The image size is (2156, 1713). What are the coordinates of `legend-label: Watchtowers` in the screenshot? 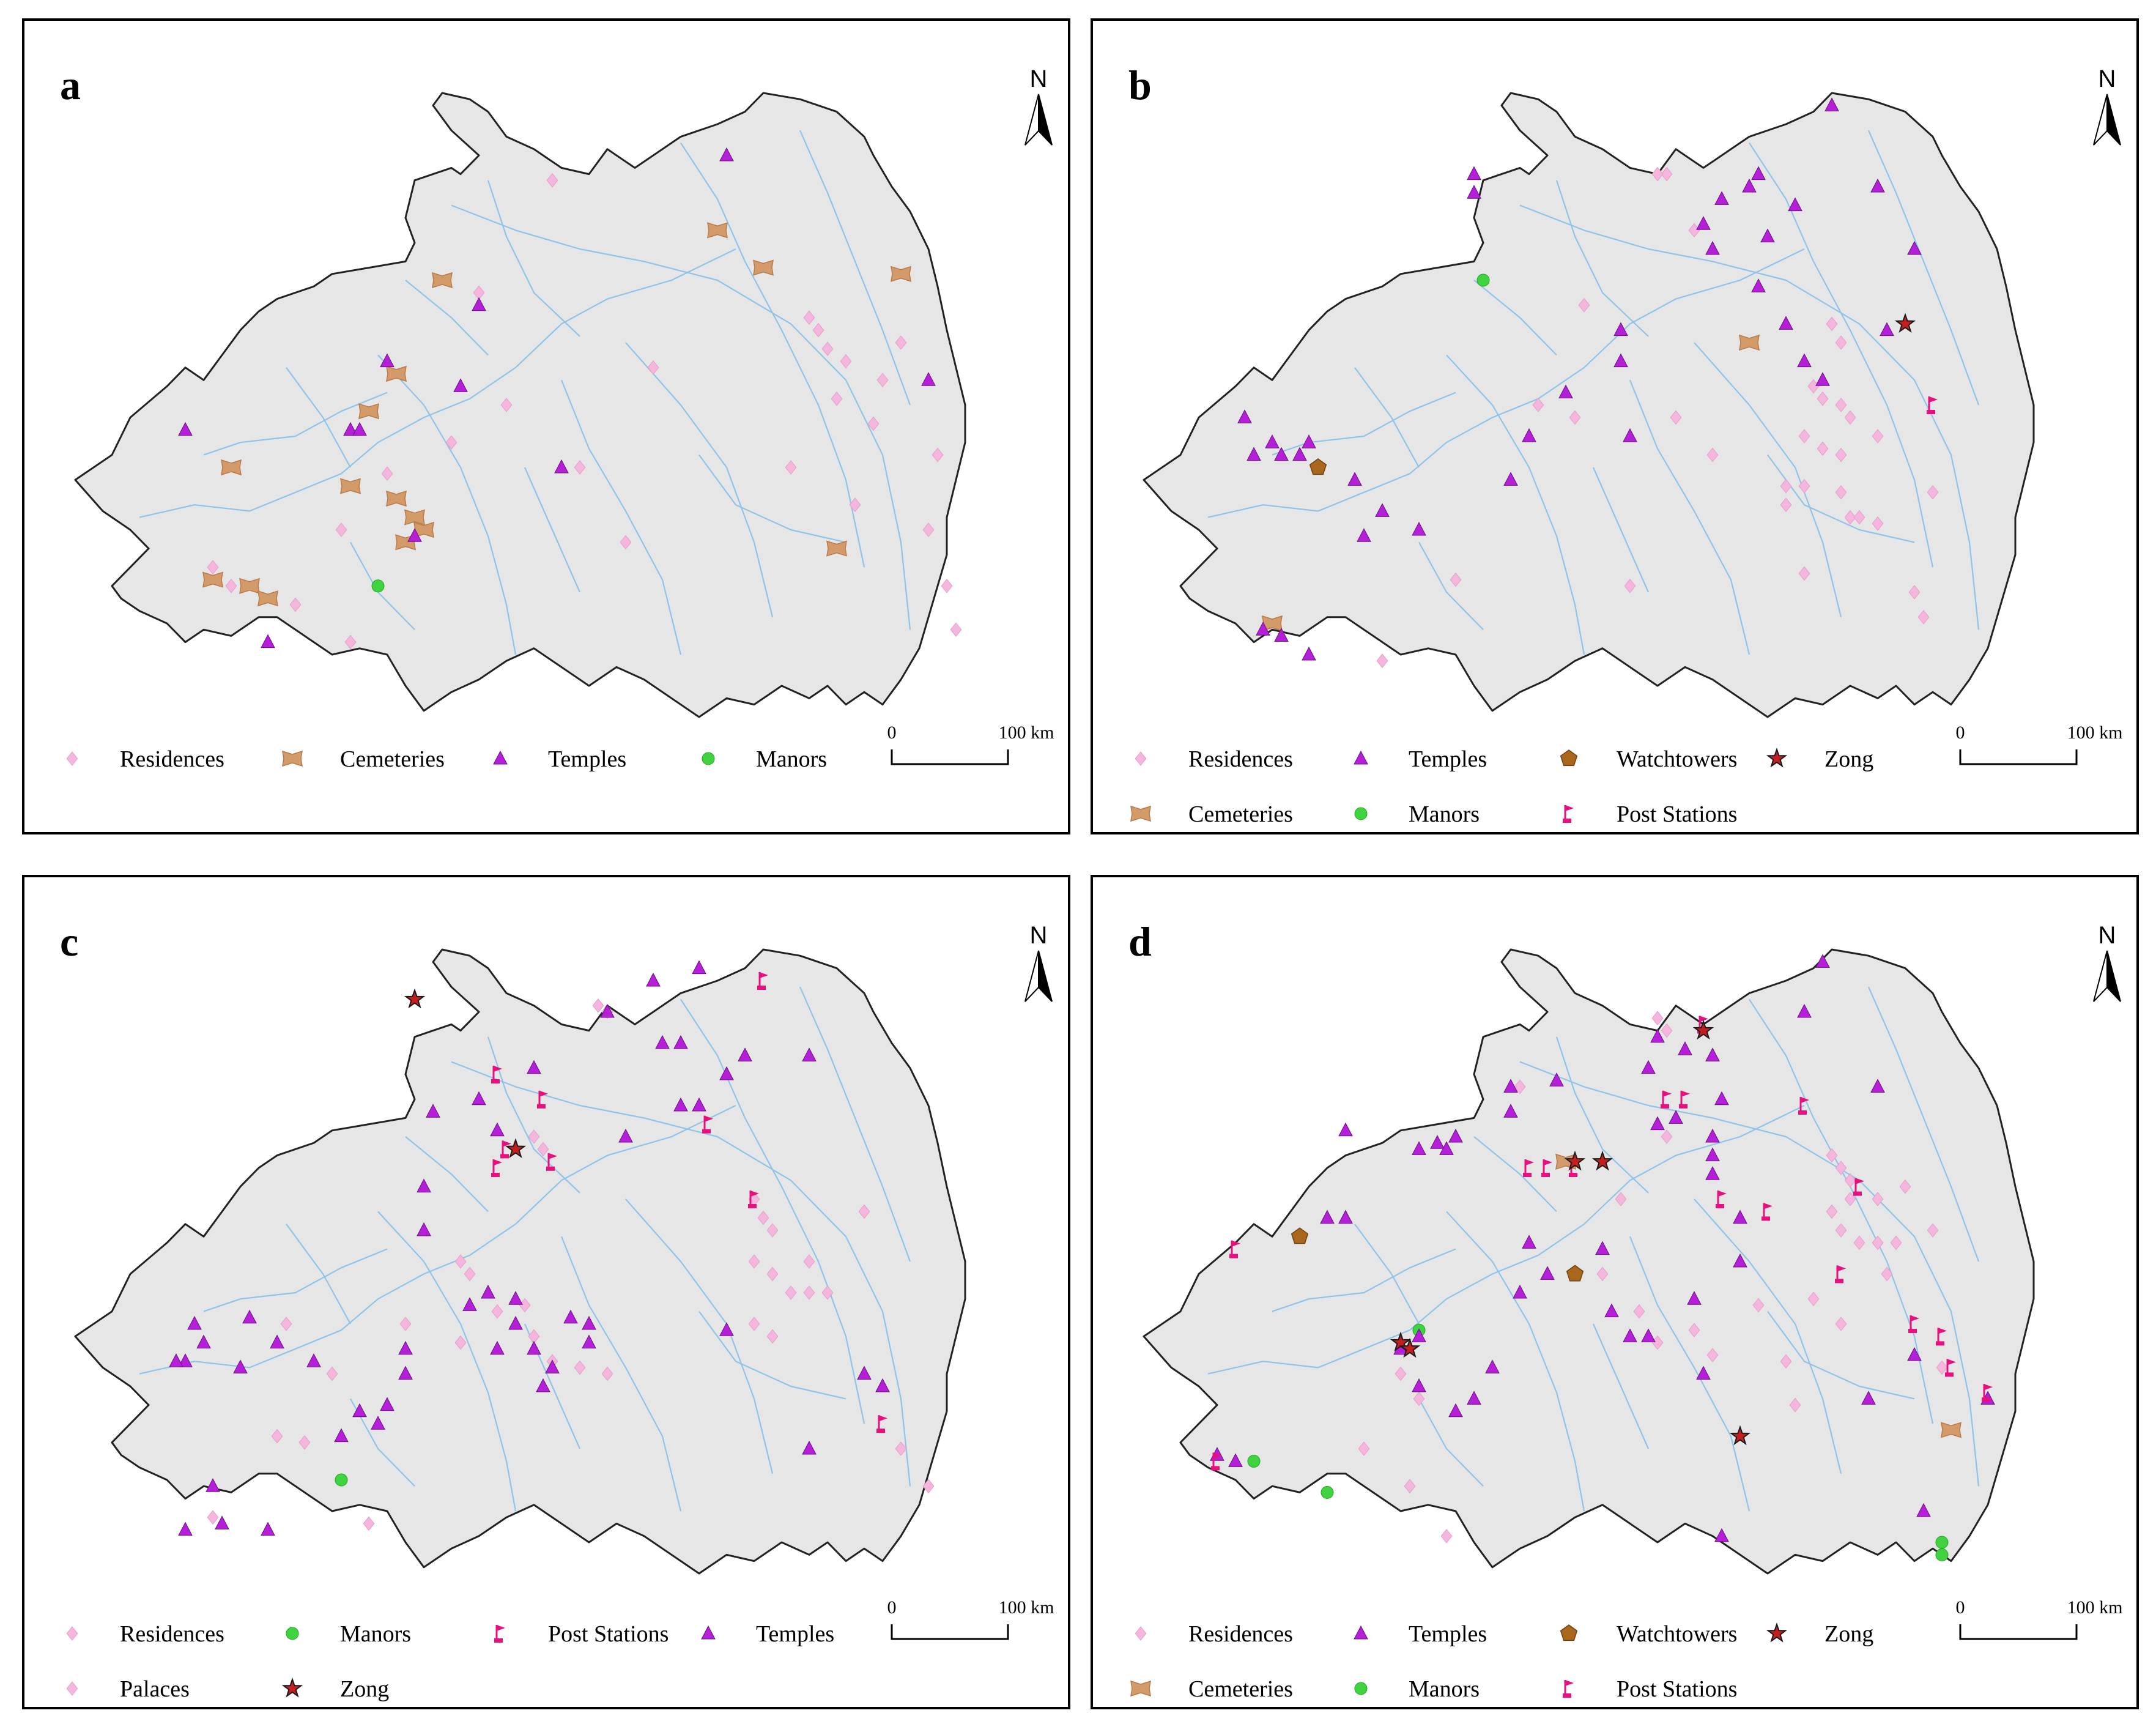 It's located at (1677, 759).